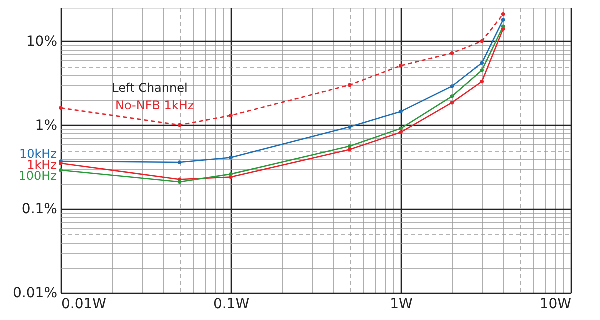 This screenshot has width=600, height=320. Describe the element at coordinates (42, 42) in the screenshot. I see `y-tick-label: 10%` at that location.